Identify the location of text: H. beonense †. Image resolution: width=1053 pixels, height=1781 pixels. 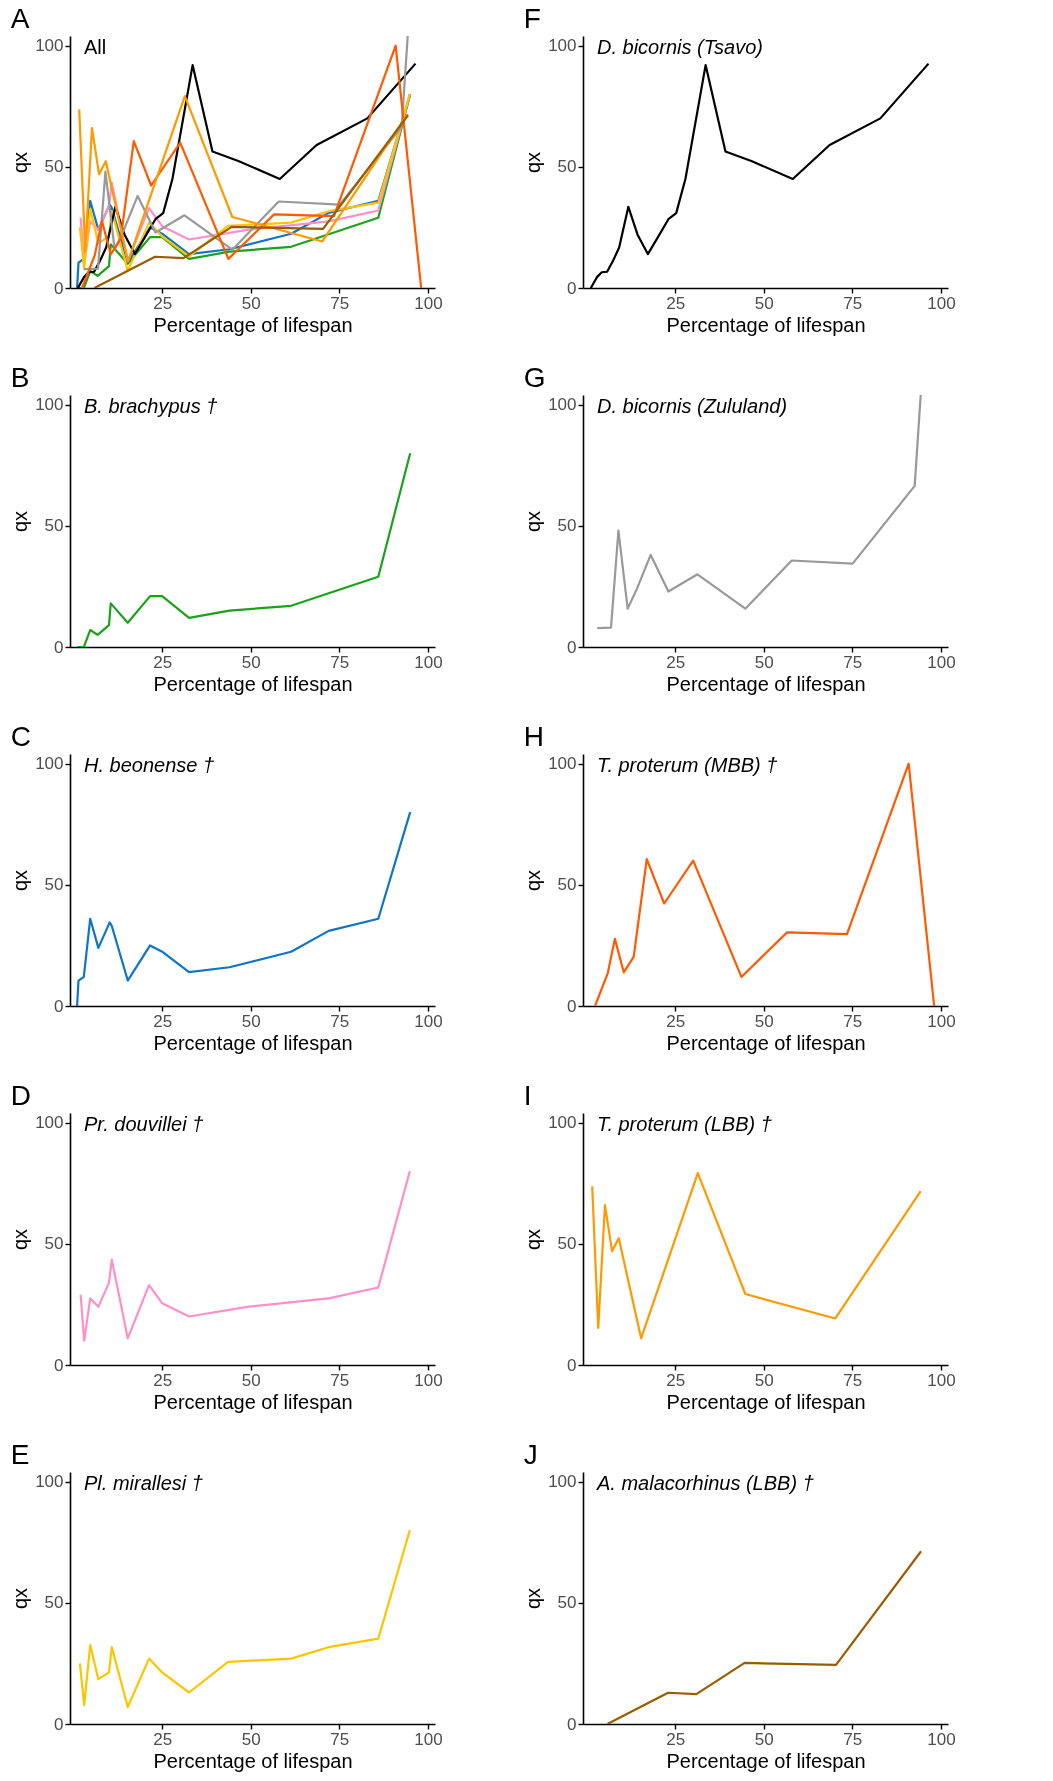
(149, 765).